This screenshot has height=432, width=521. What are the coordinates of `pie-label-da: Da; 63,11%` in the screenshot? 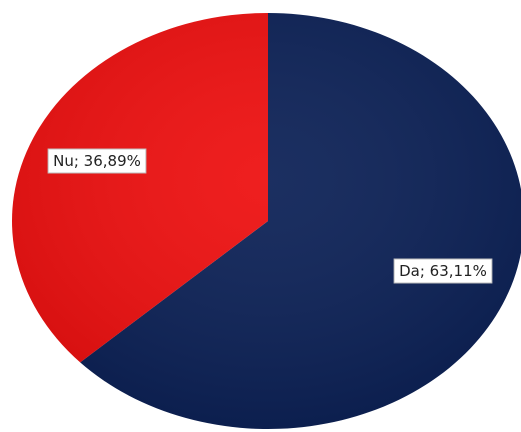 It's located at (443, 271).